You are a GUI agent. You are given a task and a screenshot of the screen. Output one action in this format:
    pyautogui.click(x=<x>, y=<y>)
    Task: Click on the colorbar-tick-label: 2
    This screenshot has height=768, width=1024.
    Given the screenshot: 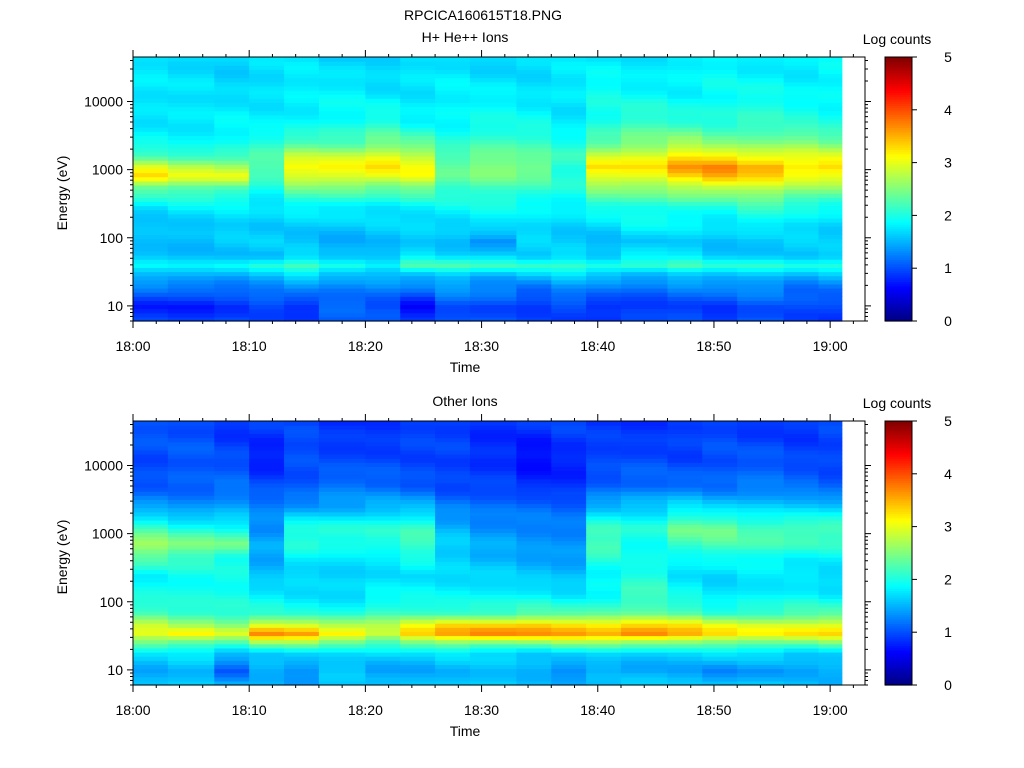 What is the action you would take?
    pyautogui.click(x=948, y=579)
    